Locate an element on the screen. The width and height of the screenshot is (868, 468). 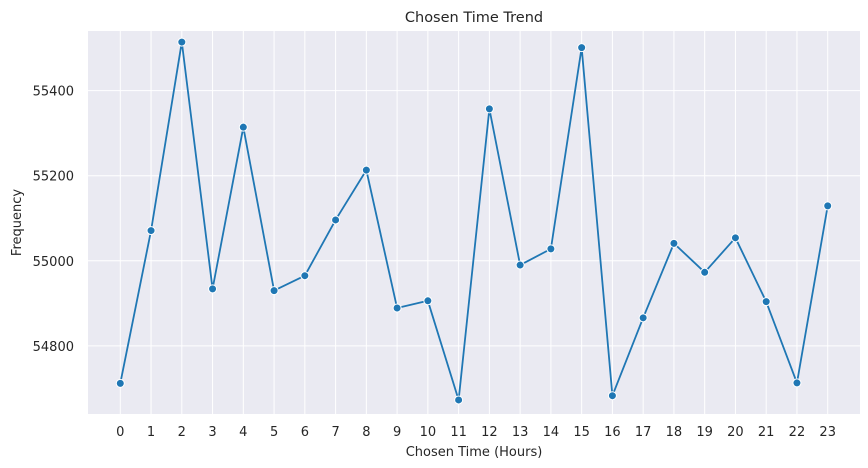
x-tick-label: 1 is located at coordinates (151, 432).